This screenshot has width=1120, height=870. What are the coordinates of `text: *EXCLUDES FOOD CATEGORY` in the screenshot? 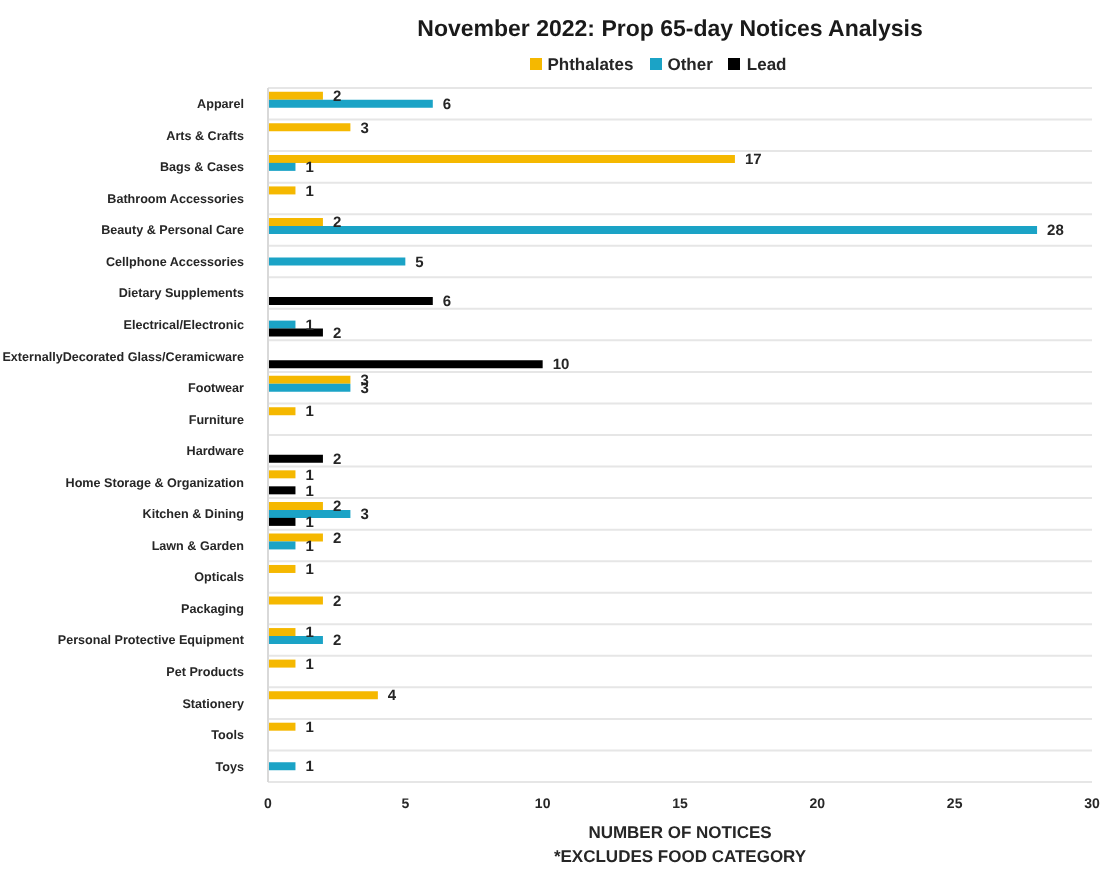 It's located at (680, 857).